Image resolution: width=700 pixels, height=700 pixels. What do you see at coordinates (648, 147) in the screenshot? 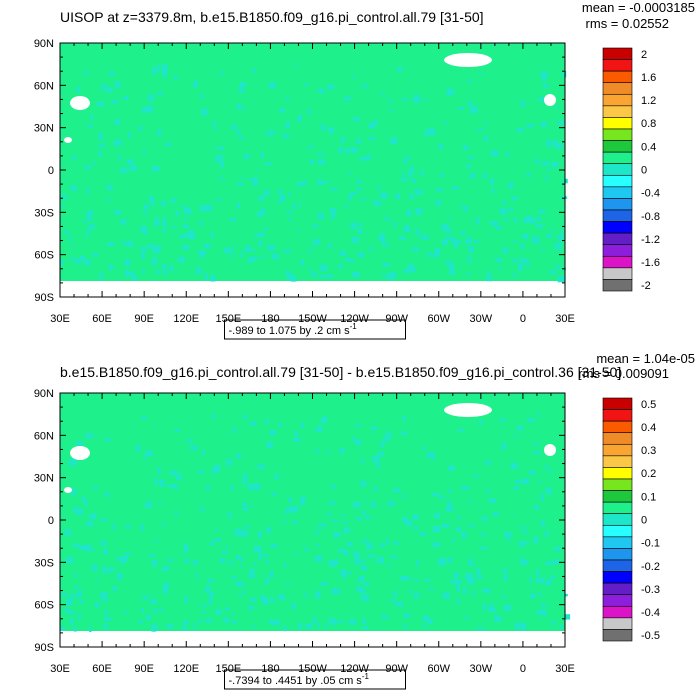
I see `colorbar-label: 0.4` at bounding box center [648, 147].